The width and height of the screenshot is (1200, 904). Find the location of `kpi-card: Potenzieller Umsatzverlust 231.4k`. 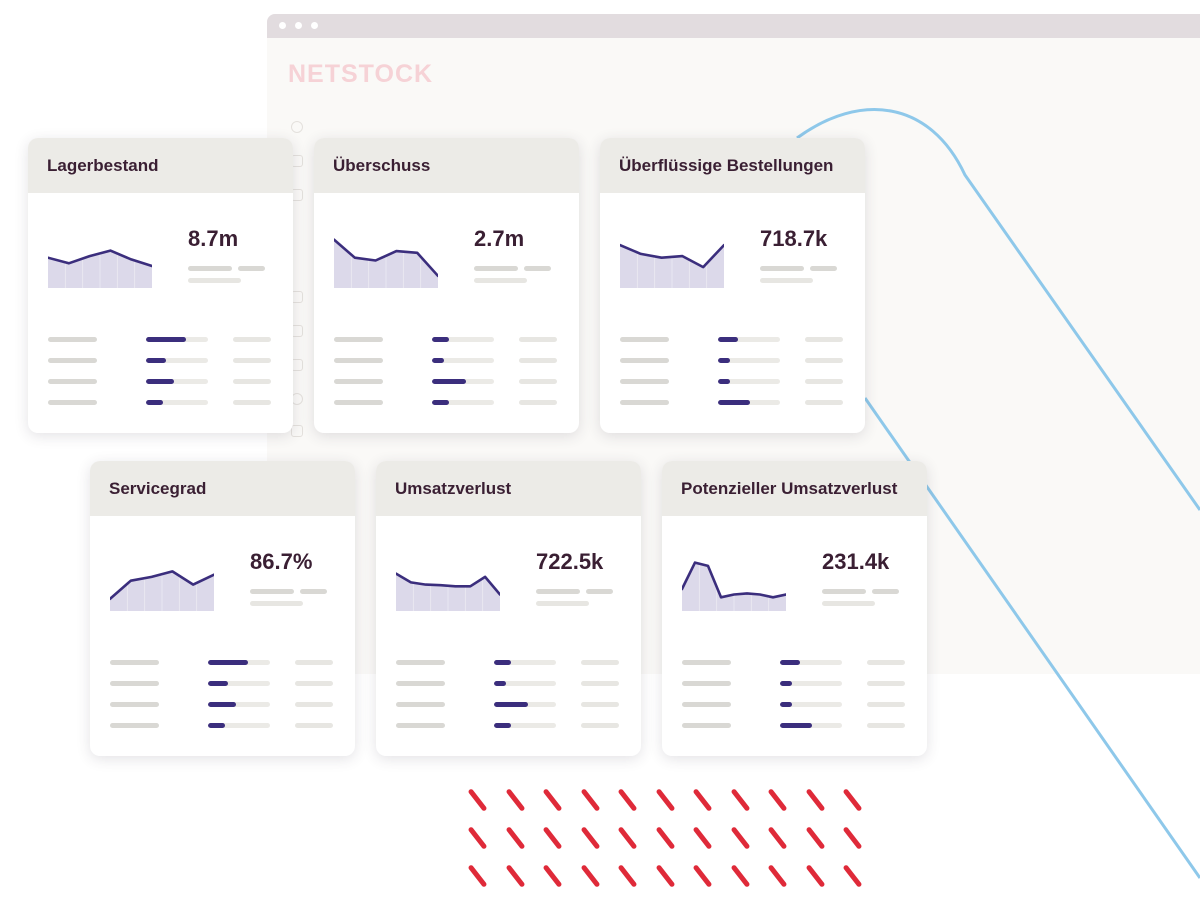

kpi-card: Potenzieller Umsatzverlust 231.4k is located at coordinates (794, 608).